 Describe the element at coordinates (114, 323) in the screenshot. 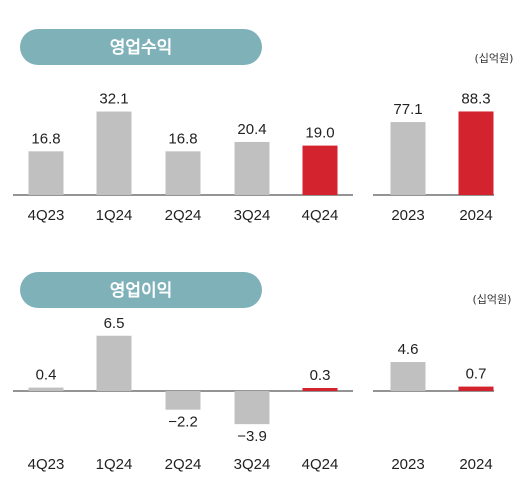

I see `data-label: 6.5` at that location.